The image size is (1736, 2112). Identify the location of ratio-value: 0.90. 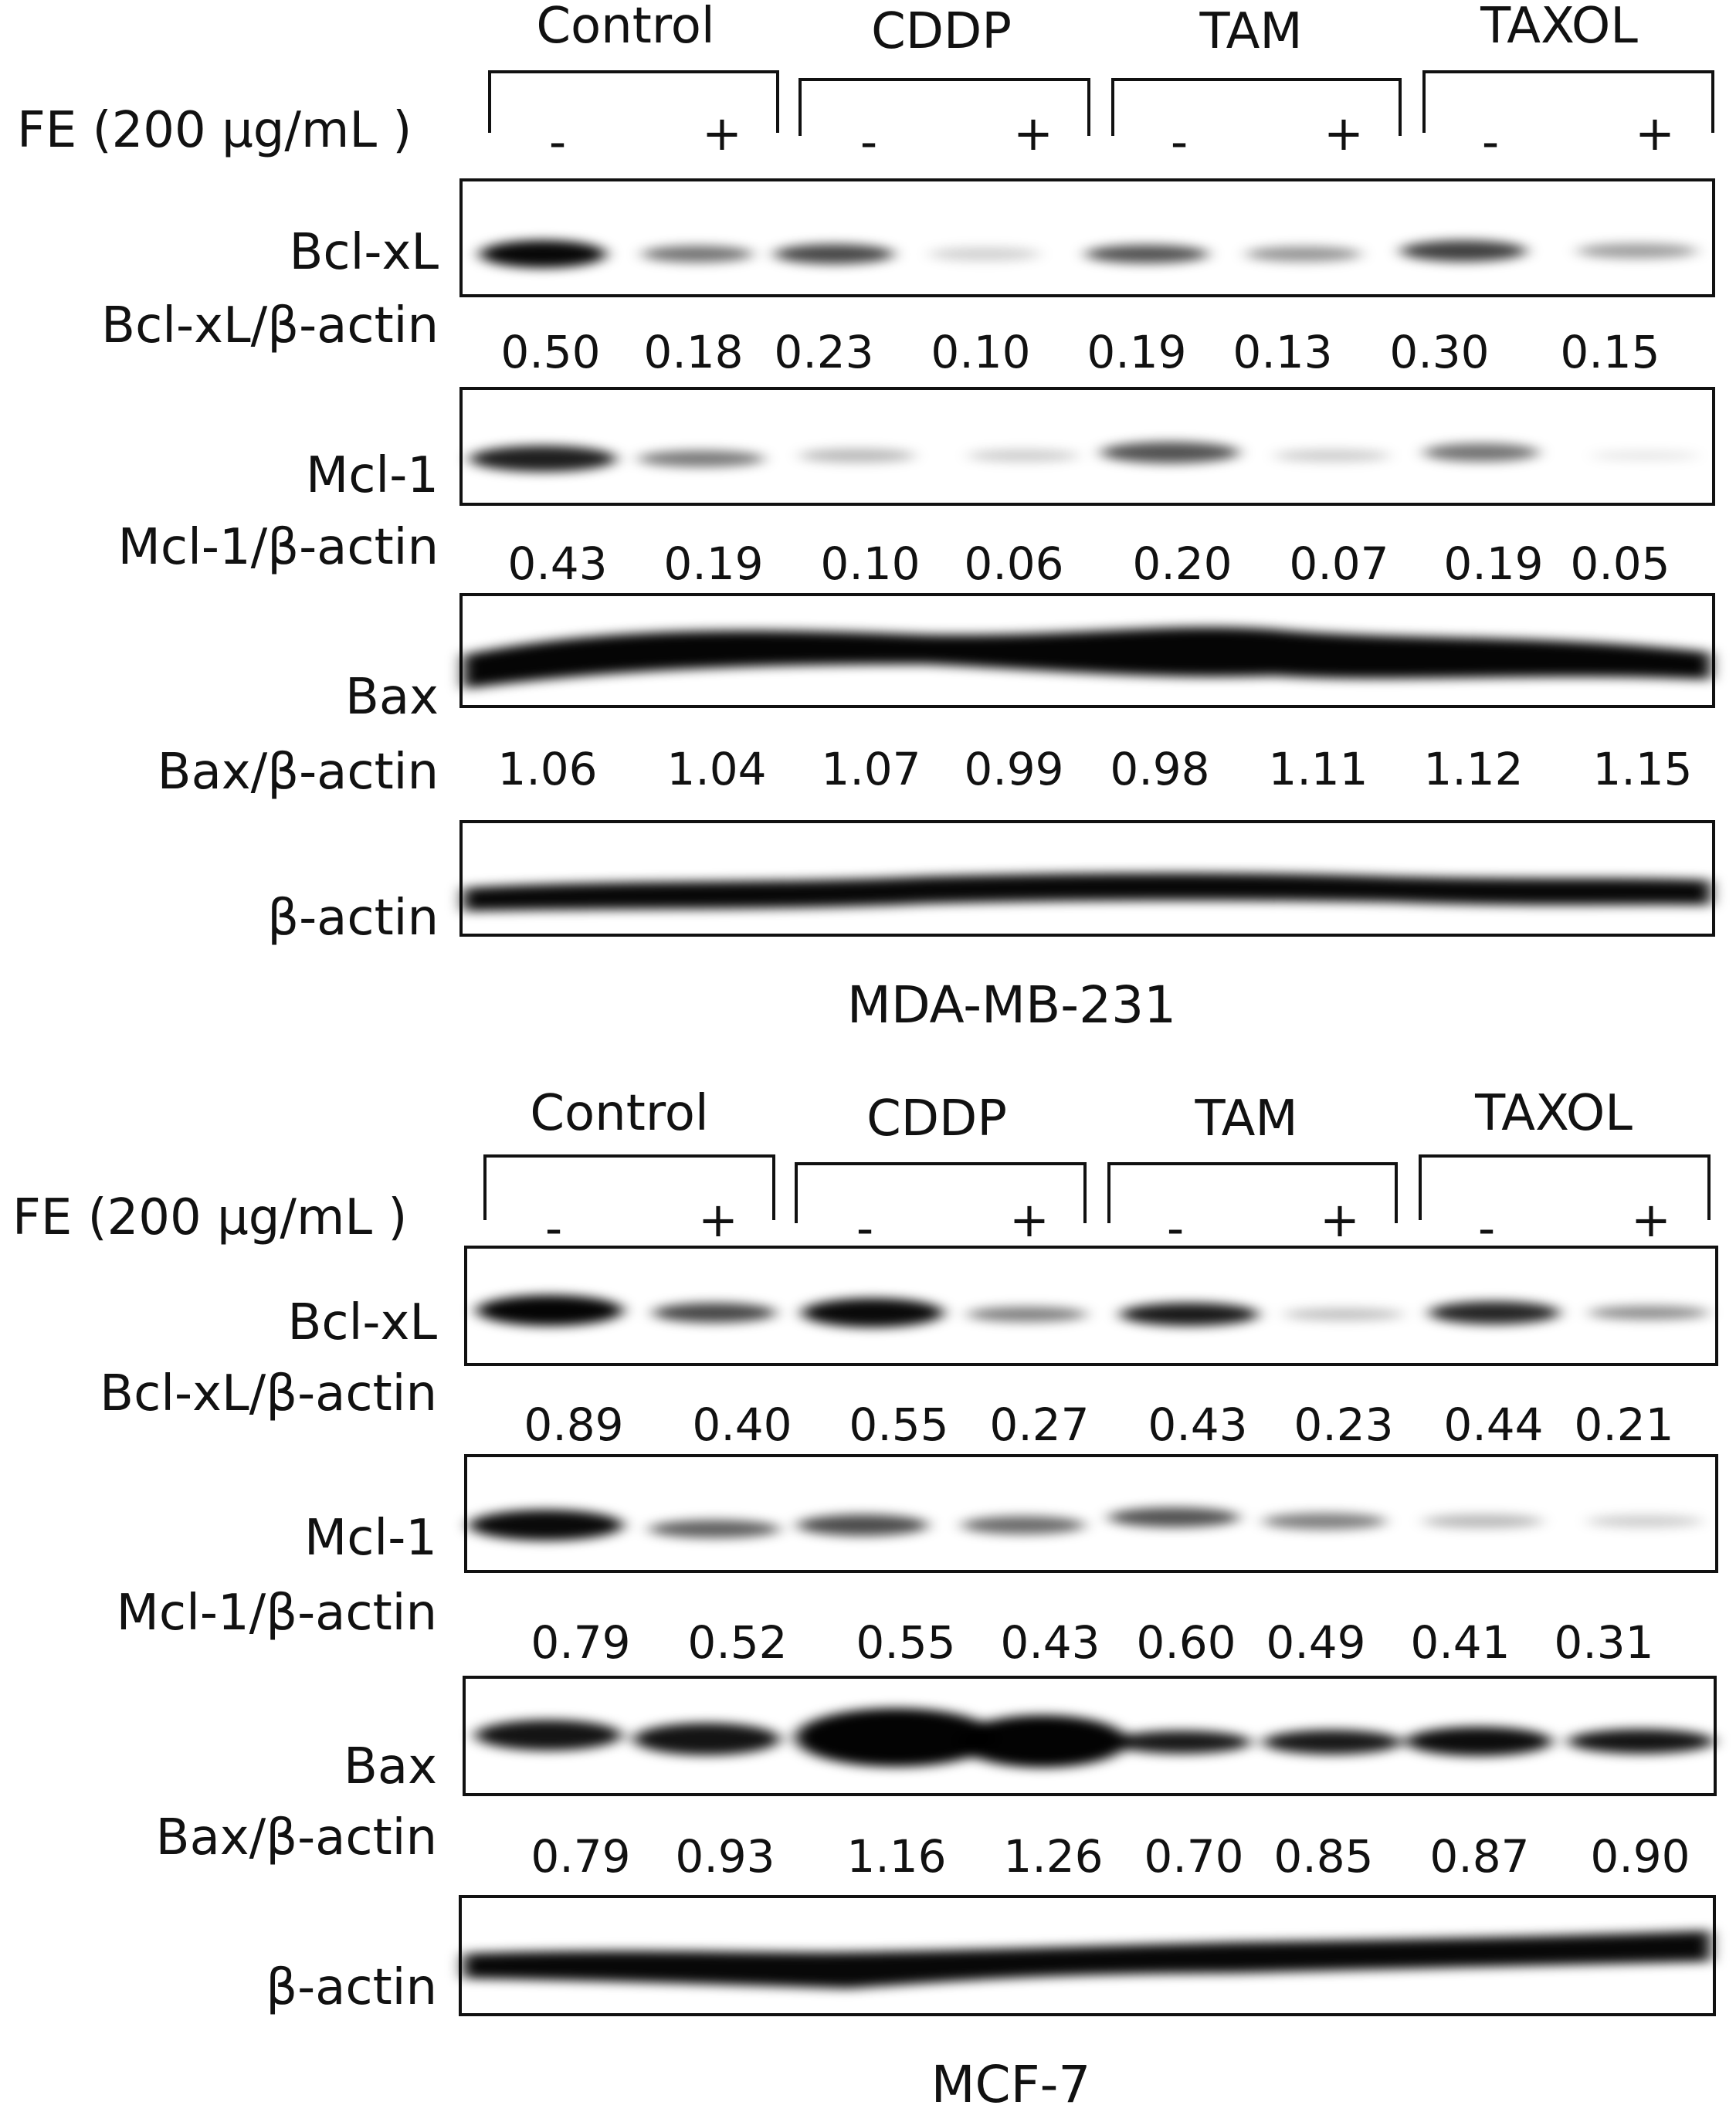
(1640, 1856).